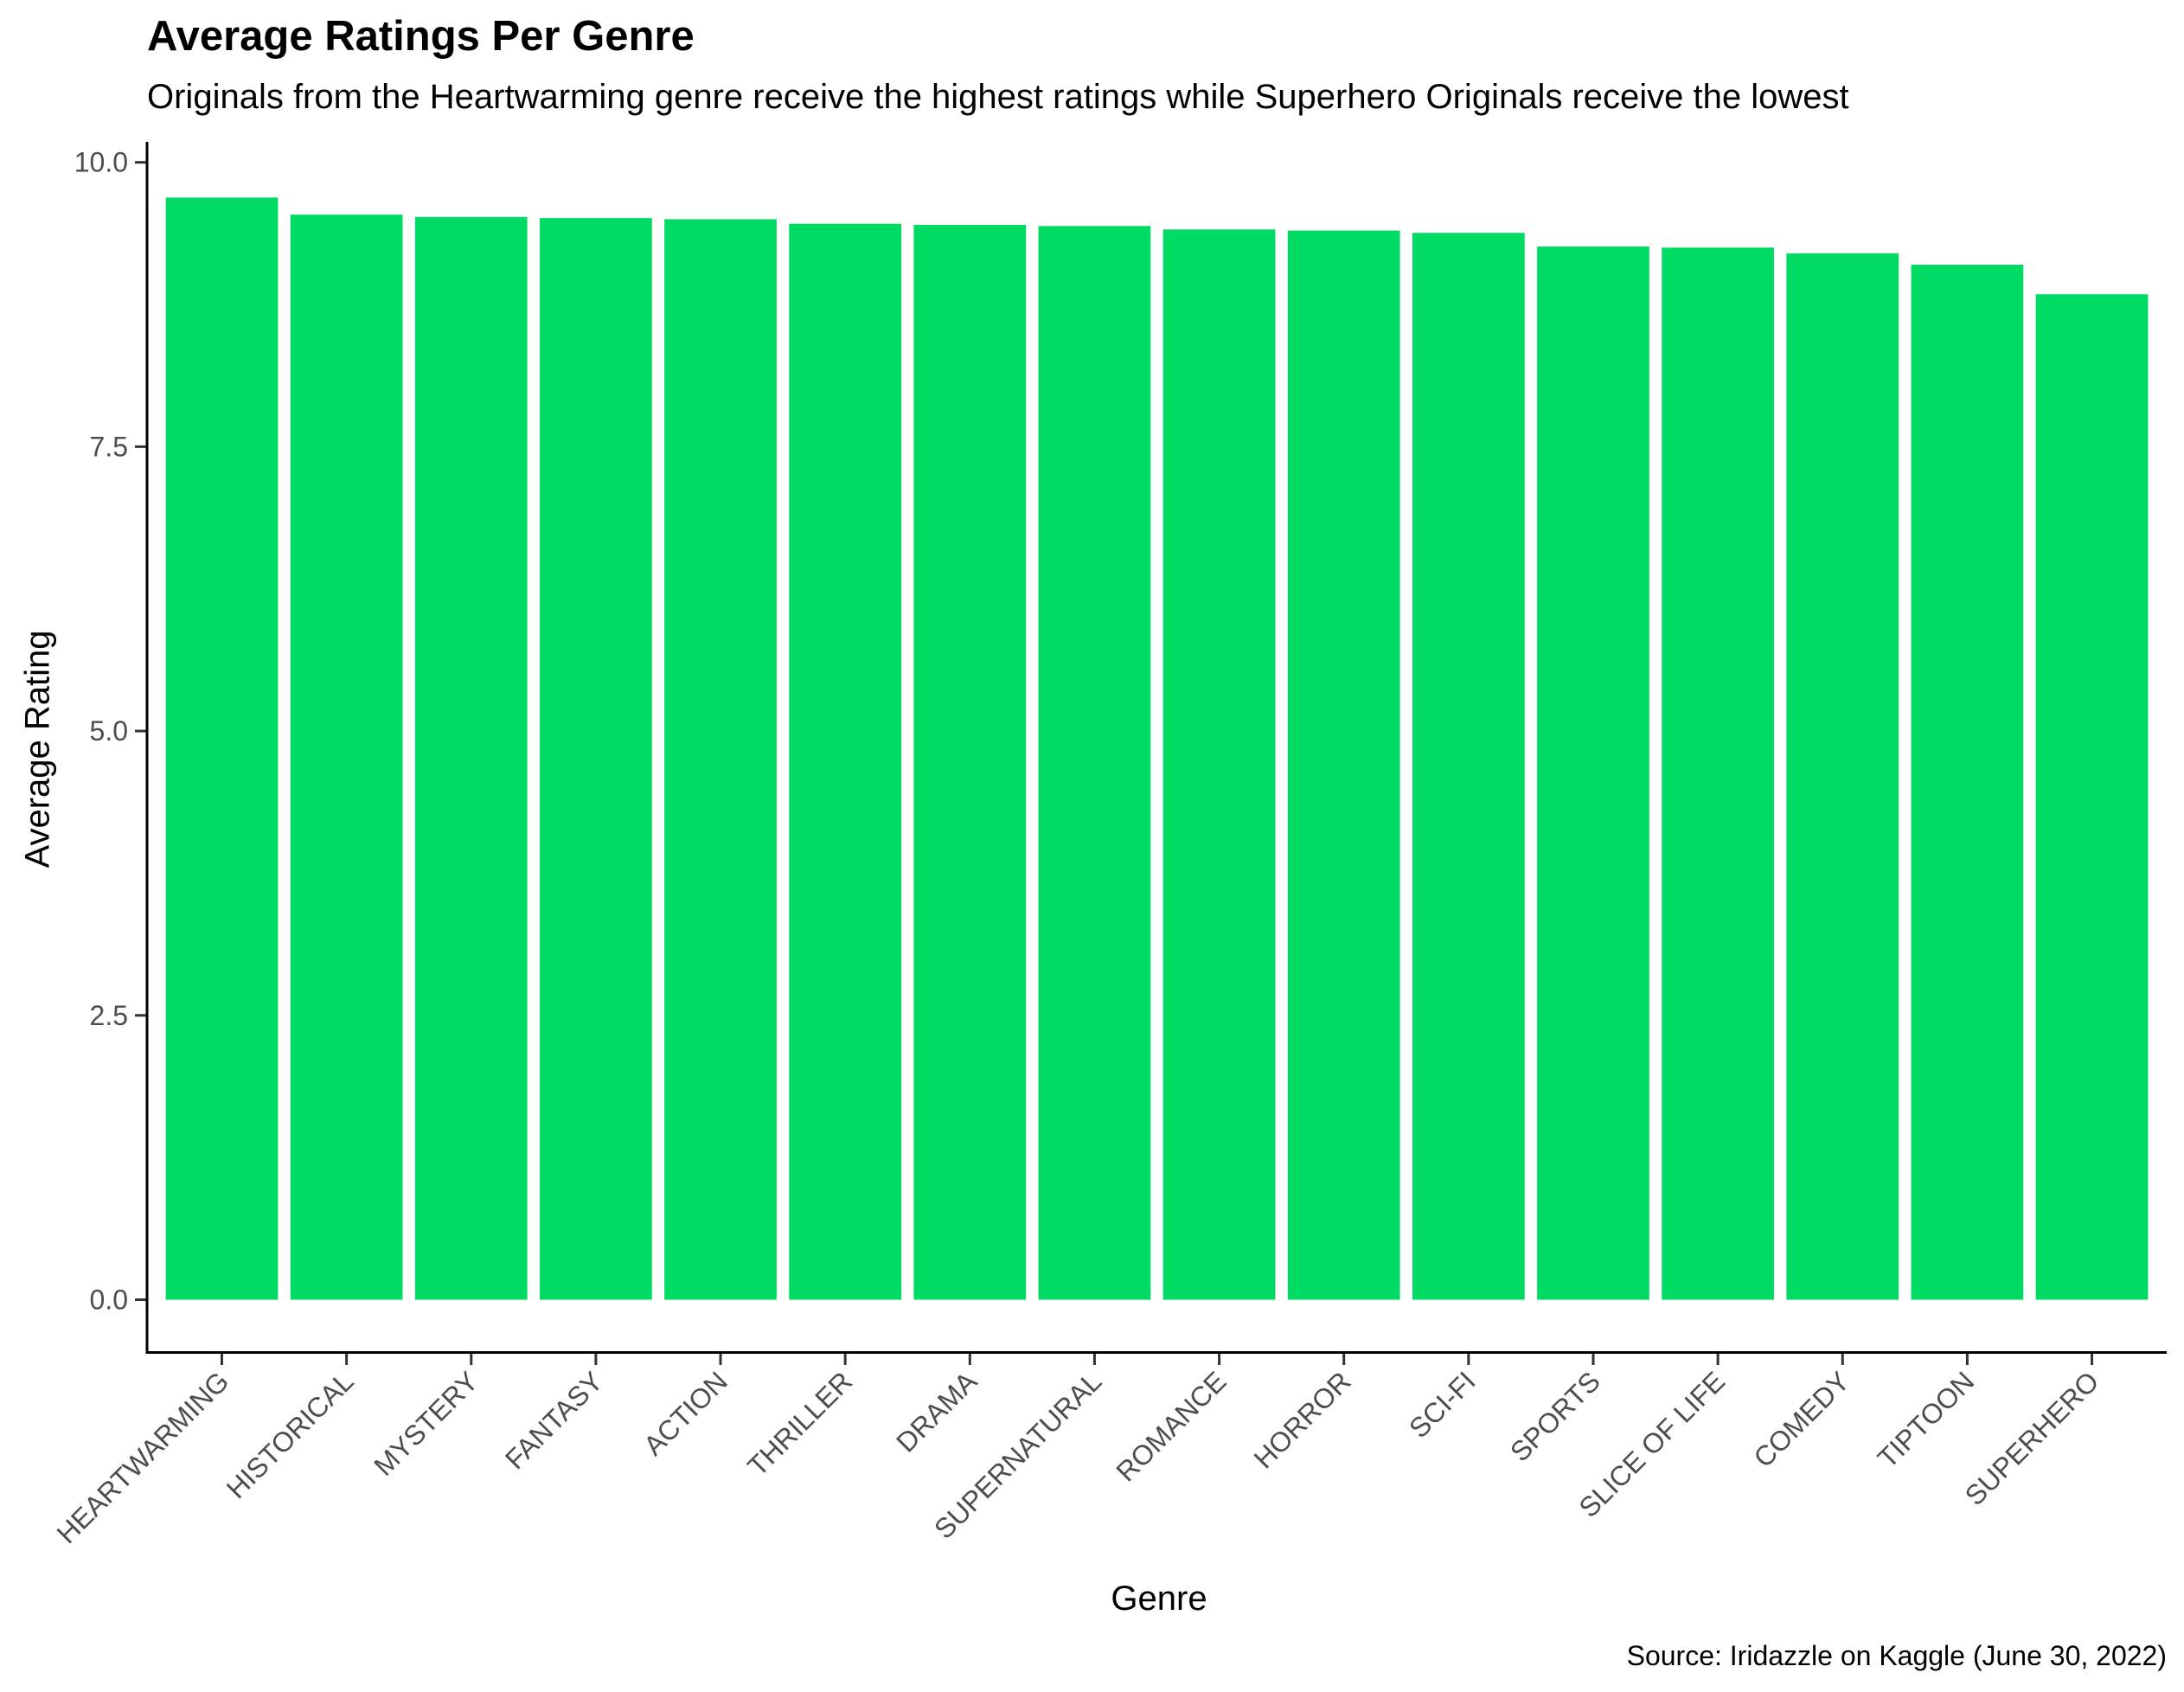  I want to click on y-axis-ticks: 0.0 2.5 5.0 7.5 10.0, so click(110, 731).